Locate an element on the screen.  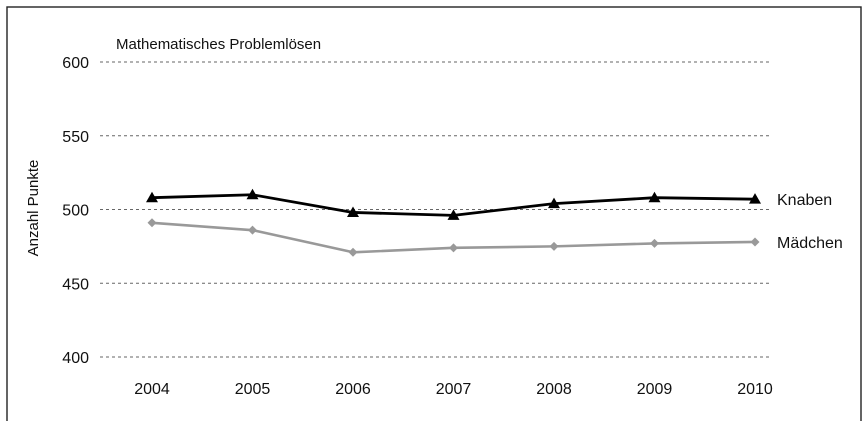
series-2: Mädchen is located at coordinates (495, 237).